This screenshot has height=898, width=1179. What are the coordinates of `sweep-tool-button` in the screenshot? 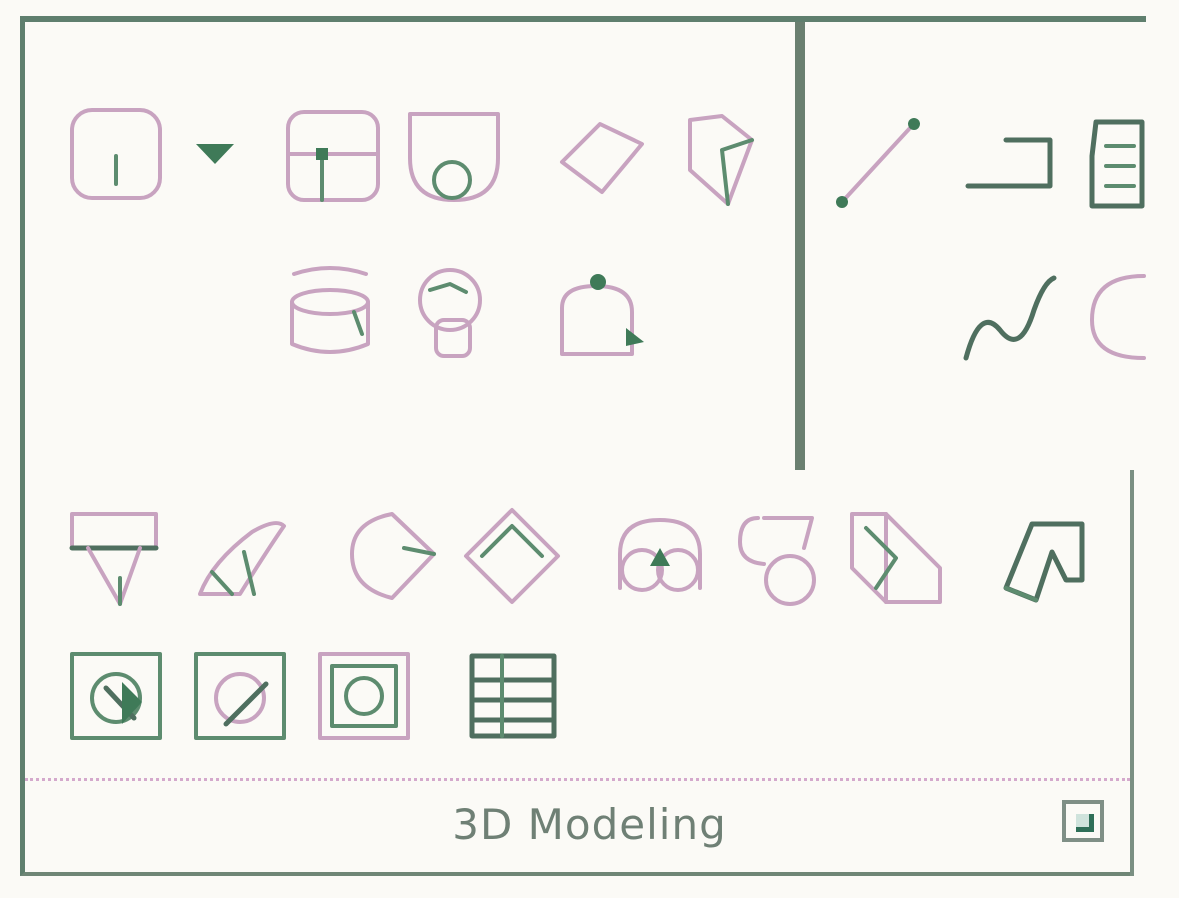 It's located at (242, 557).